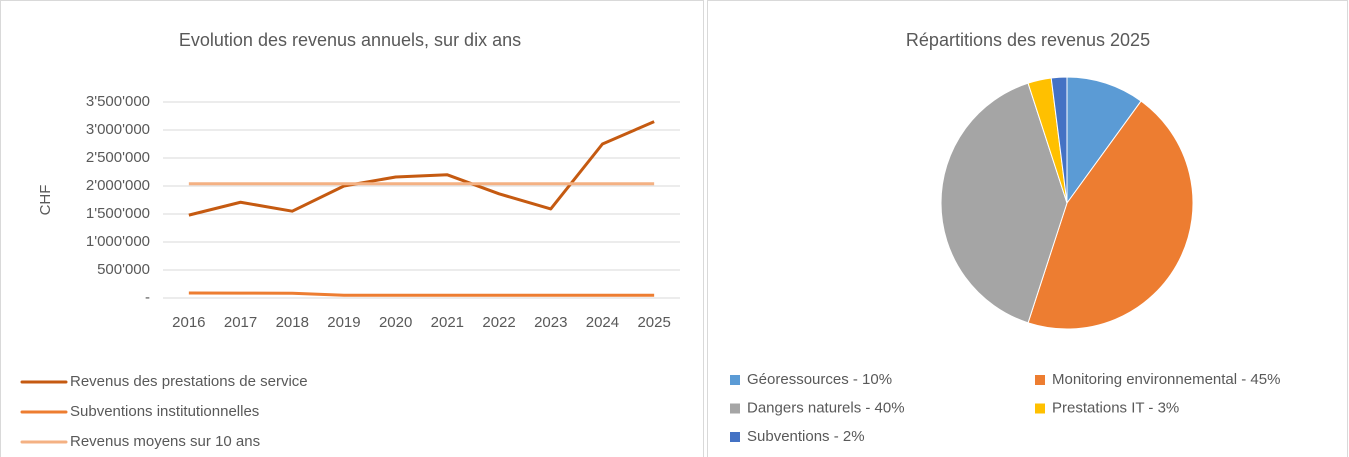  I want to click on y-tick-label: 2'000'000, so click(118, 185).